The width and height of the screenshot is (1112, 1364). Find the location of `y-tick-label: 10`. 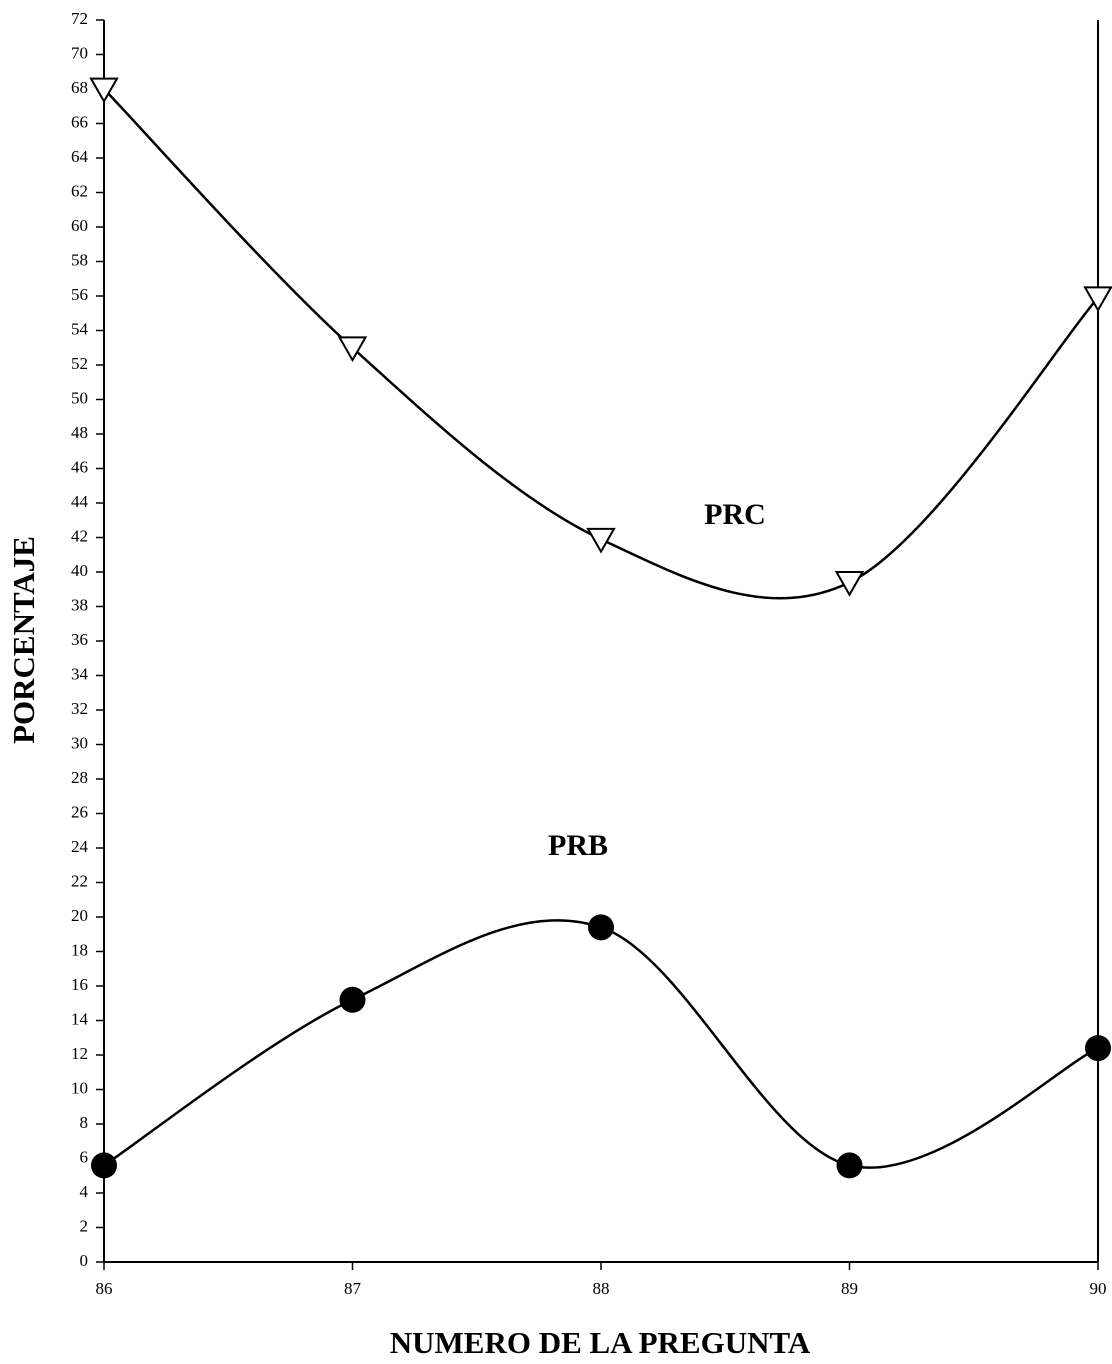

y-tick-label: 10 is located at coordinates (79, 1087).